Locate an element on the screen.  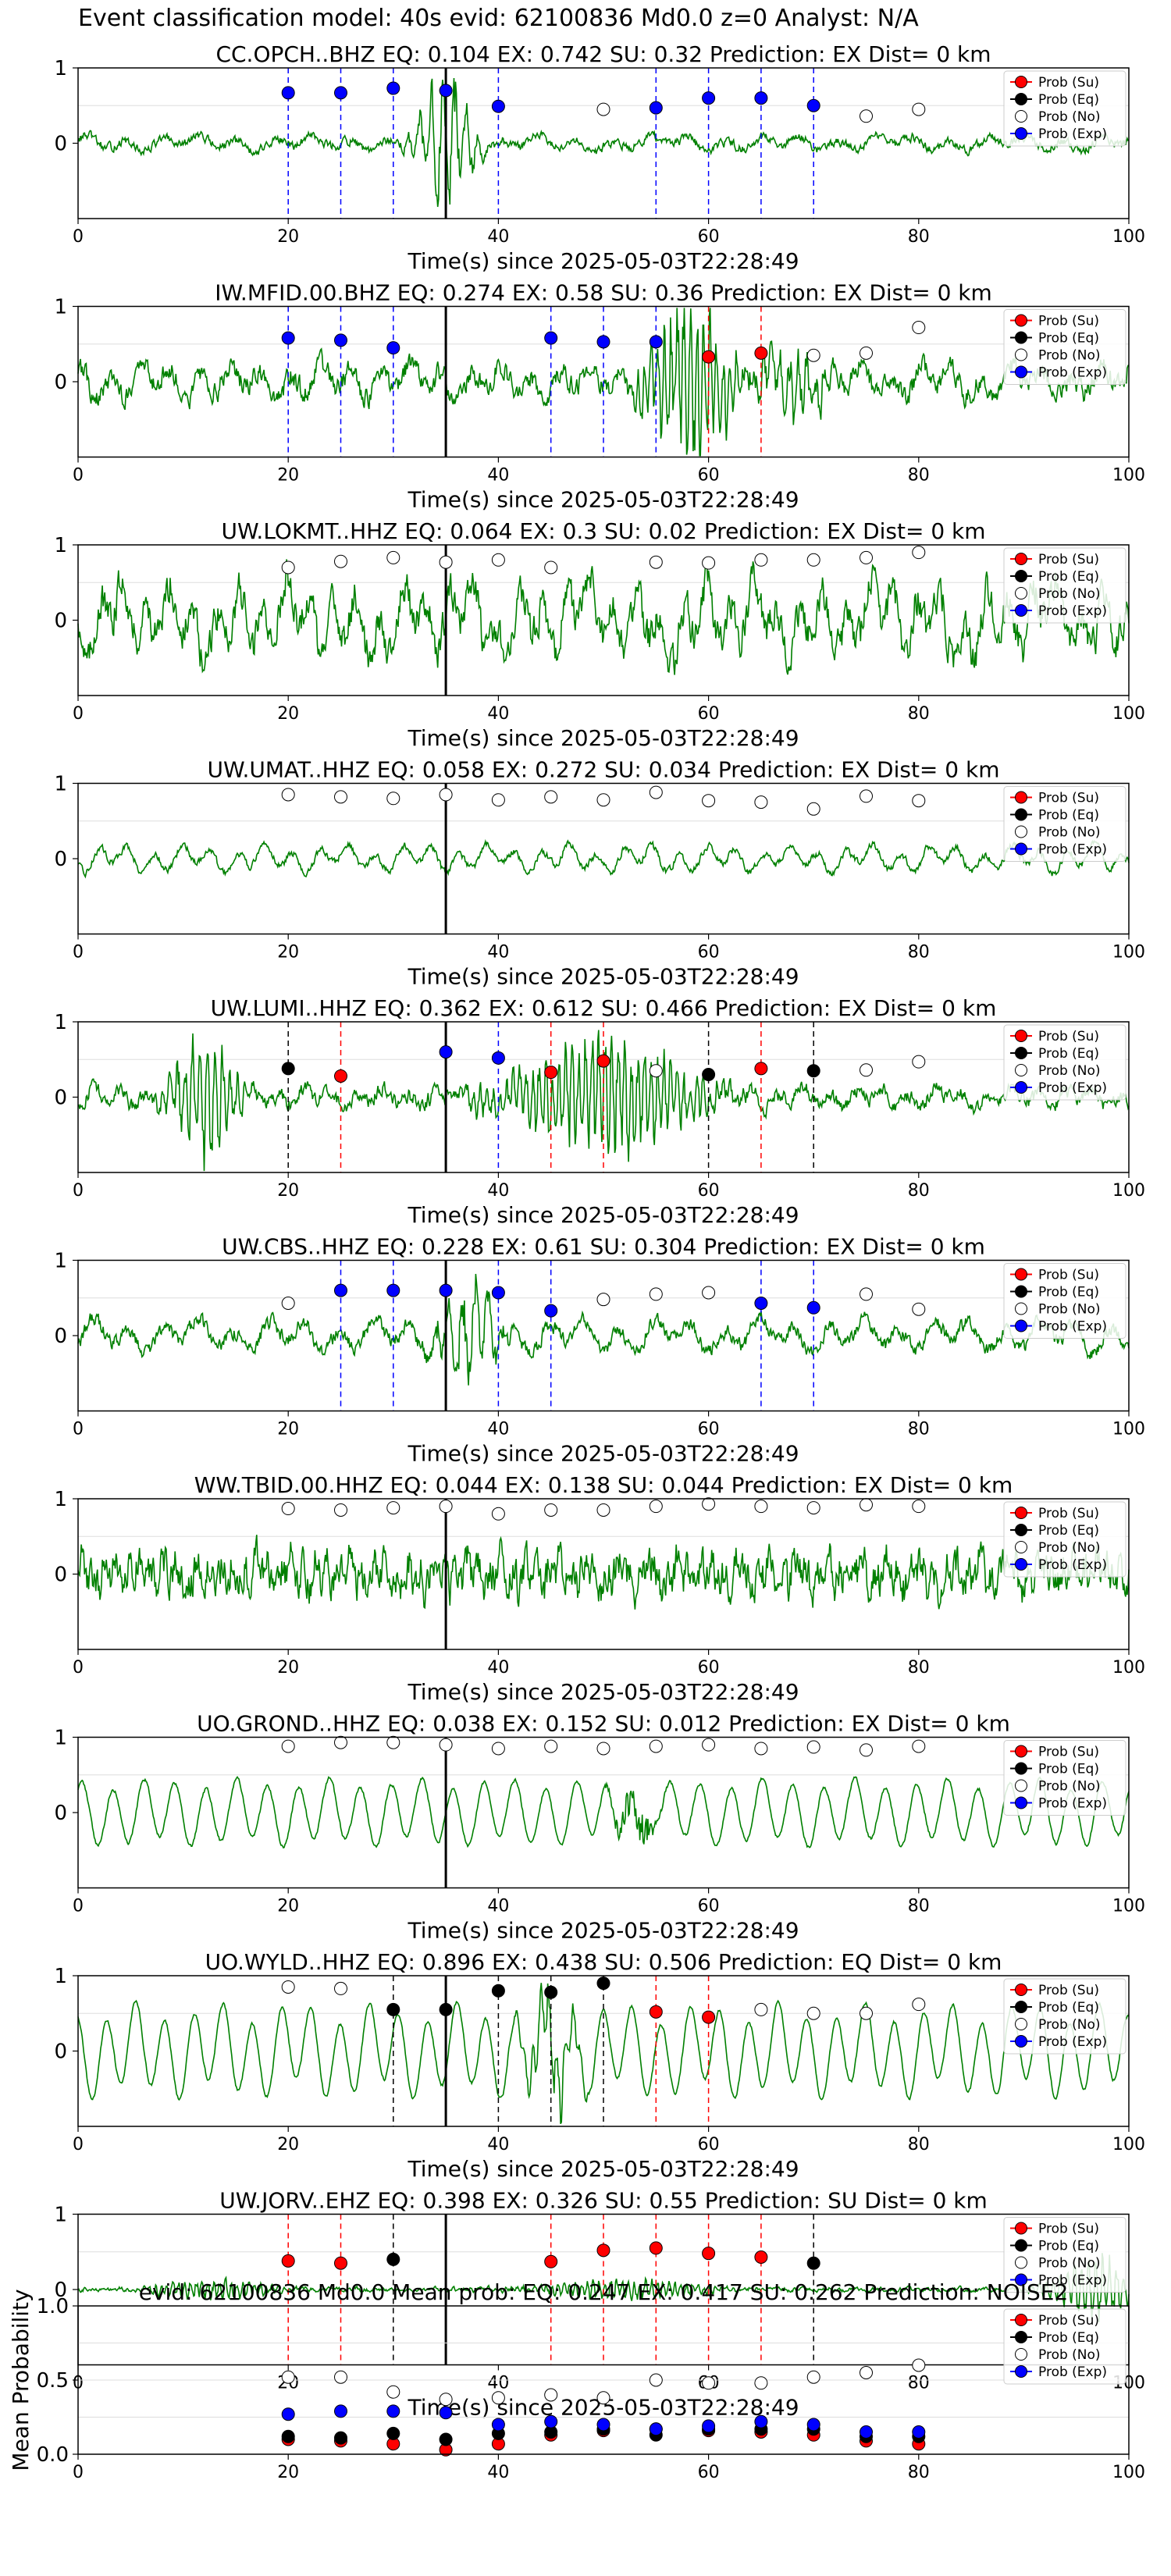
y-axis-label: Mean Probability is located at coordinates (21, 2380).